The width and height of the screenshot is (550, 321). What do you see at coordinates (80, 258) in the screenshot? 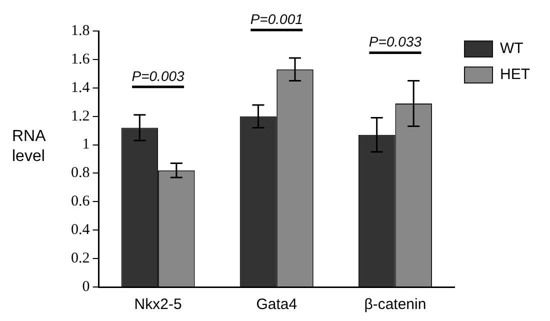
I see `y-tick-label: 0.2` at bounding box center [80, 258].